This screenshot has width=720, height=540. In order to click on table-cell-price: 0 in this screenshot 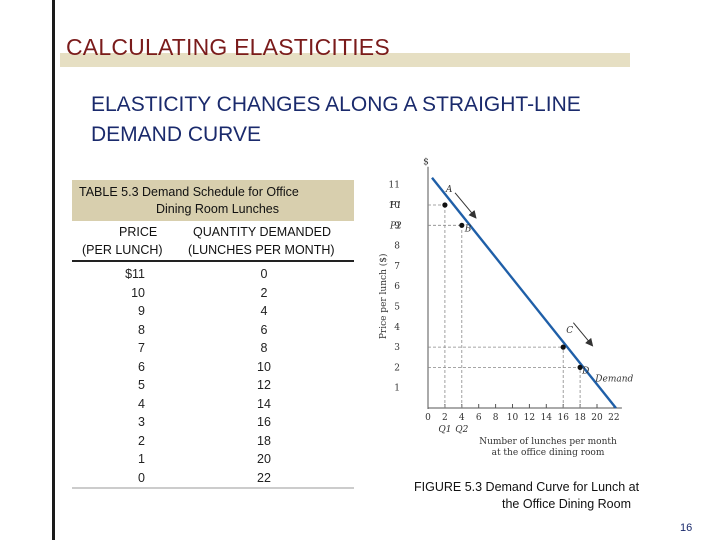, I will do `click(141, 477)`.